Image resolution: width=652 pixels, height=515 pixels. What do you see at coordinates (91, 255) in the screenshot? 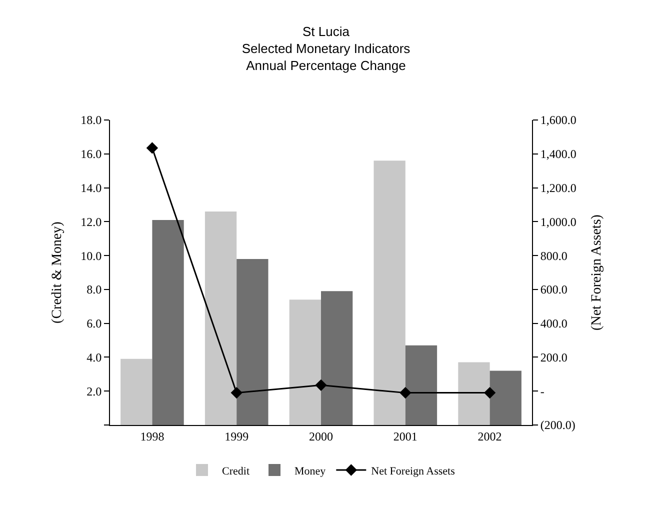
I see `y-tick-label: 10.0` at bounding box center [91, 255].